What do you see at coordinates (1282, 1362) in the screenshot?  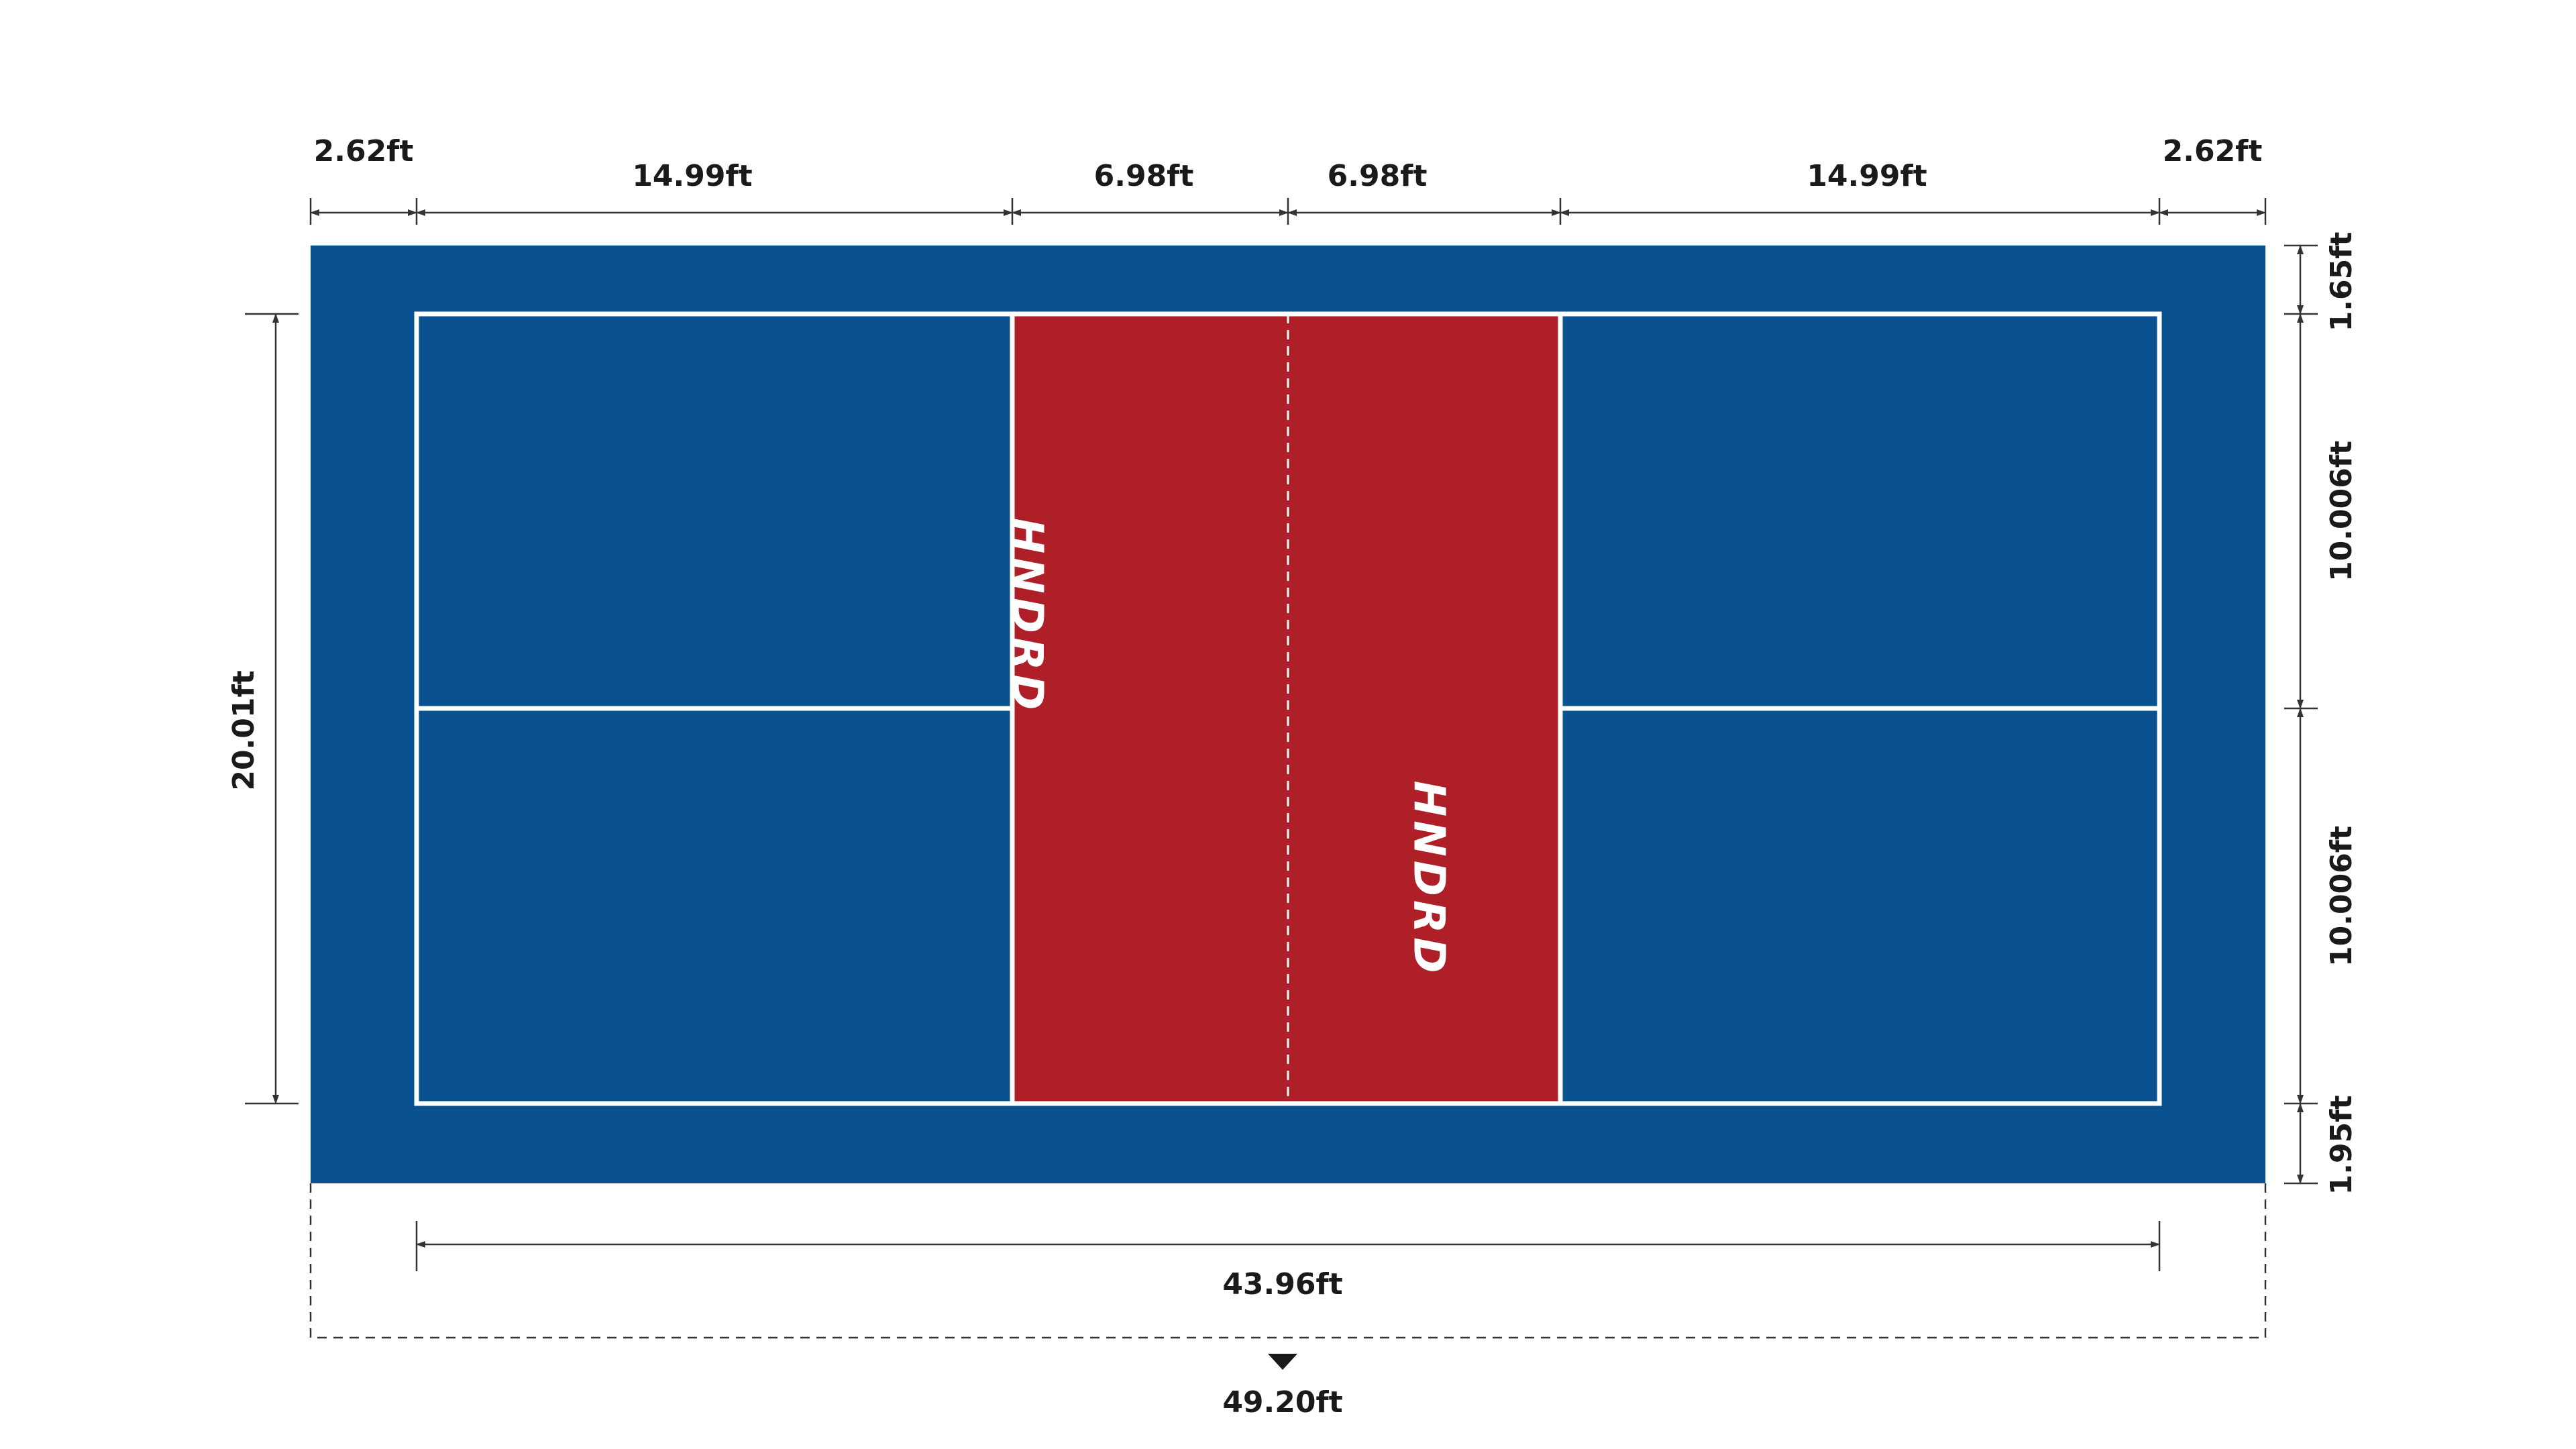 I see `arrow-icon` at bounding box center [1282, 1362].